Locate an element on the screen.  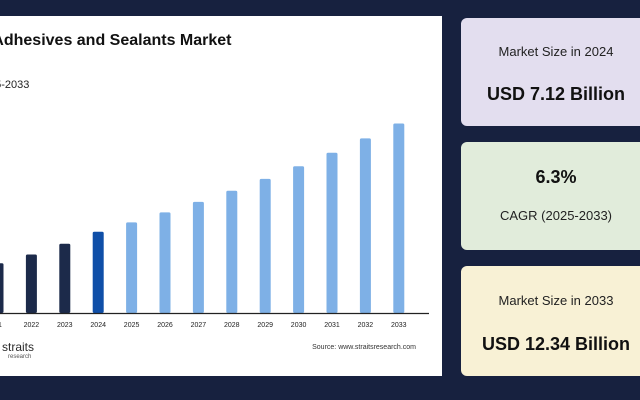
x-tick-label: 2028 is located at coordinates (232, 325).